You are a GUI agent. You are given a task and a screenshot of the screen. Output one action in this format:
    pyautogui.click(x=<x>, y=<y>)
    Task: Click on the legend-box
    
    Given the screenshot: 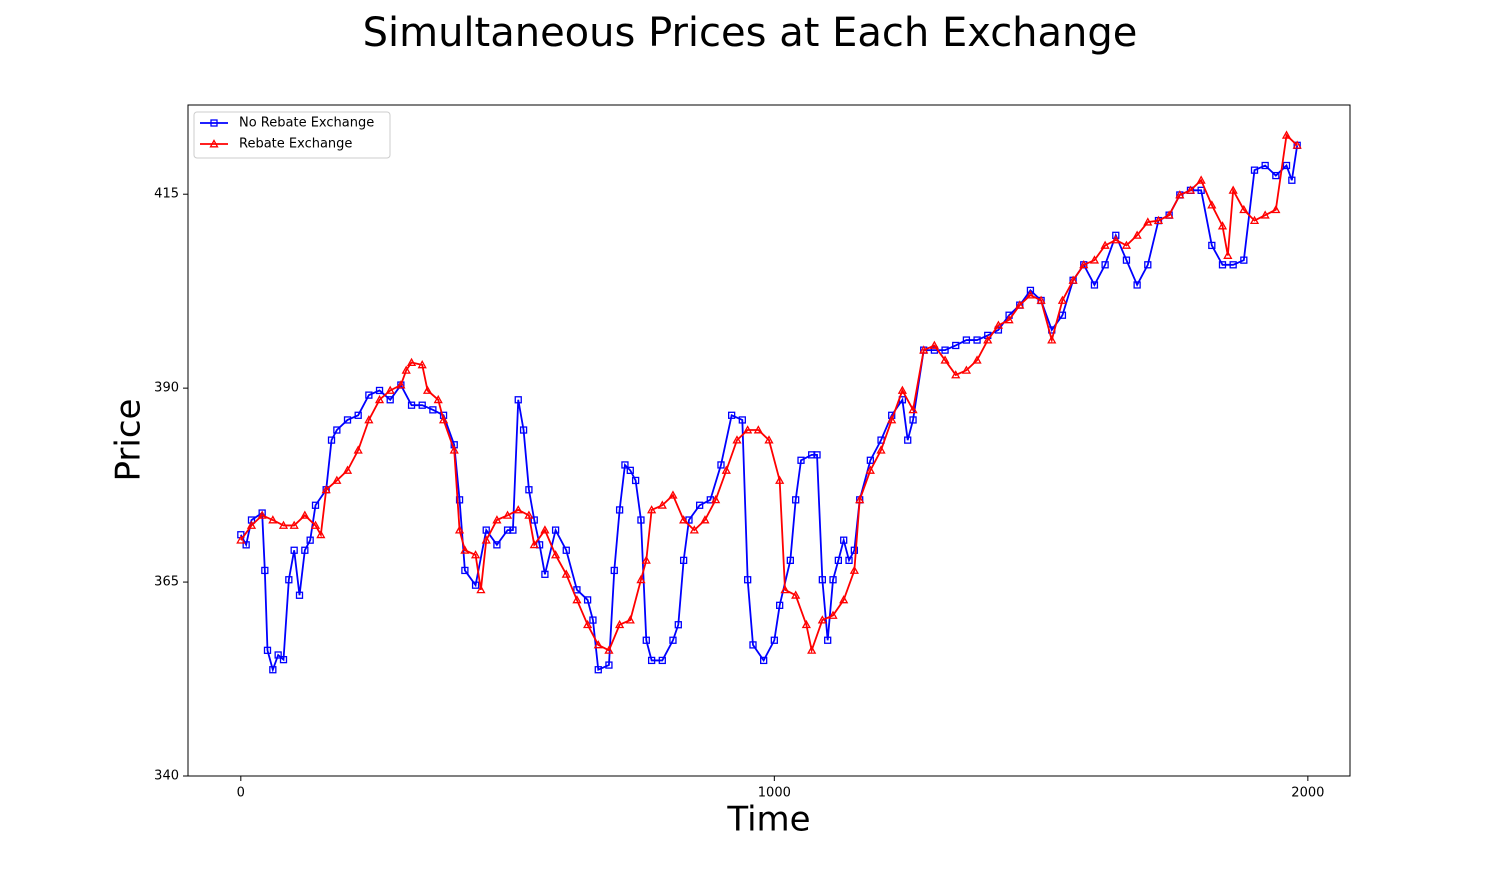 What is the action you would take?
    pyautogui.click(x=292, y=135)
    